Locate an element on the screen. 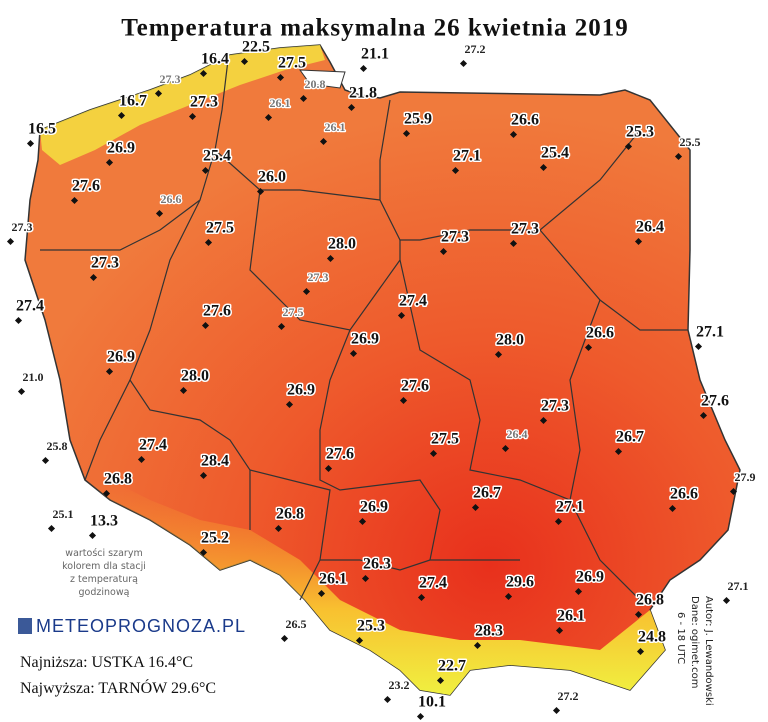 This screenshot has height=722, width=768. station-value: 21.1 is located at coordinates (375, 54).